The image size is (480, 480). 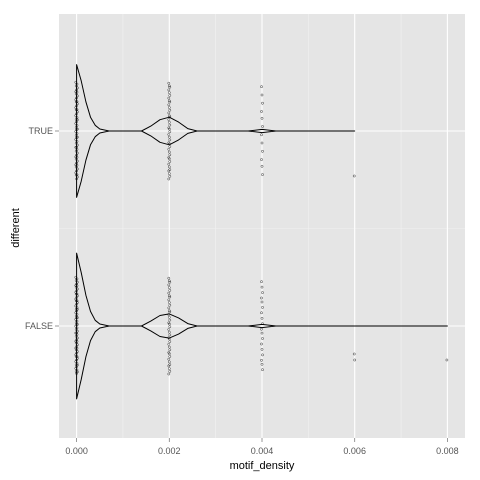 I want to click on y-tick-label: FALSE, so click(x=39, y=326).